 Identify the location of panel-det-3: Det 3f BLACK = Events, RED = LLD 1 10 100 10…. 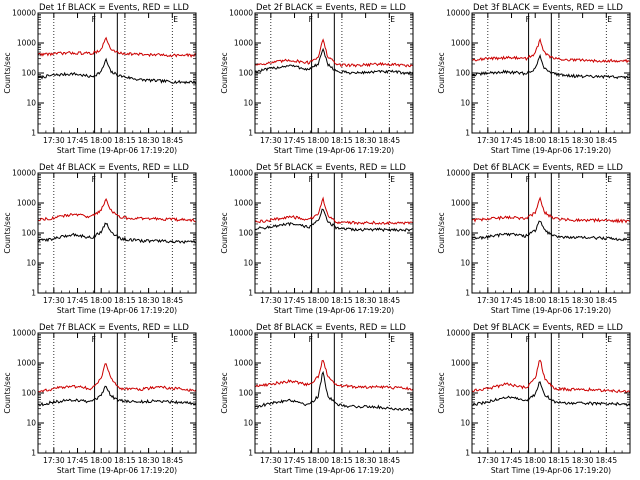
(534, 79).